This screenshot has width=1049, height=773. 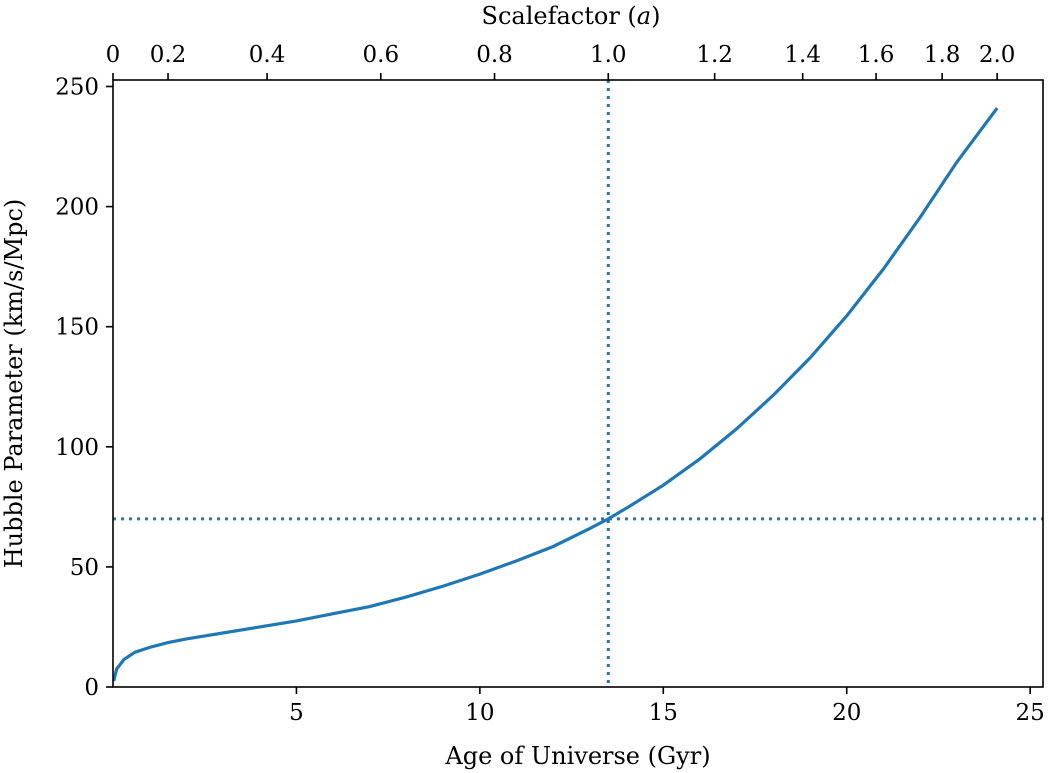 I want to click on top-tick-label: 0.8, so click(x=494, y=55).